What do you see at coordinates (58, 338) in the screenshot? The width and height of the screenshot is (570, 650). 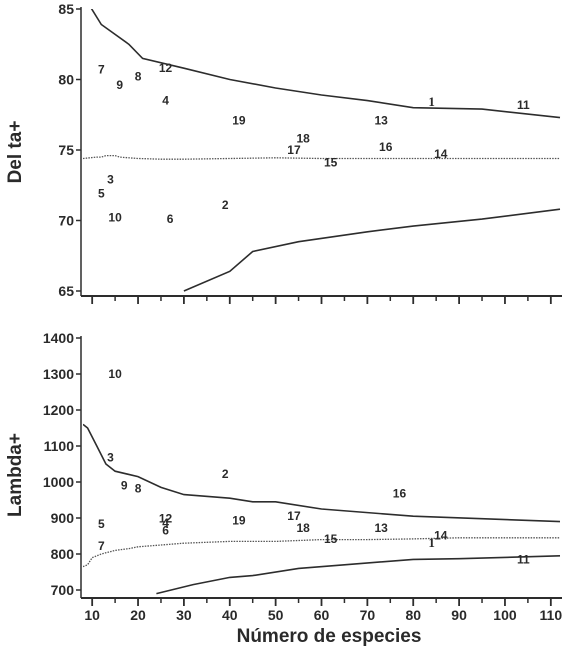 I see `lambda-y-tick-label: 1400` at bounding box center [58, 338].